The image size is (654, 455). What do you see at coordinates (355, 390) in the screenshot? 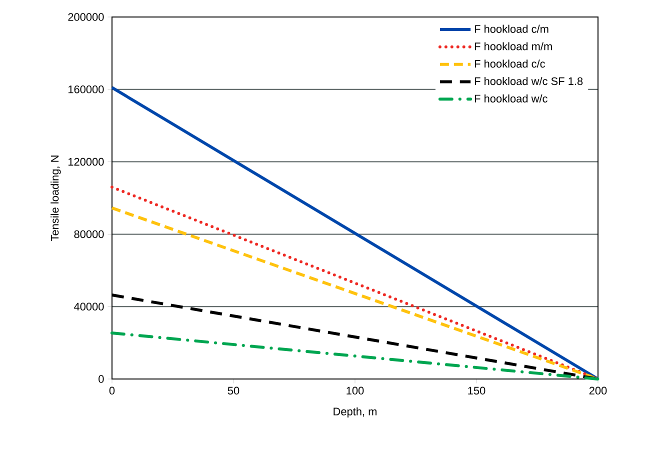
I see `x-tick-label: 100` at bounding box center [355, 390].